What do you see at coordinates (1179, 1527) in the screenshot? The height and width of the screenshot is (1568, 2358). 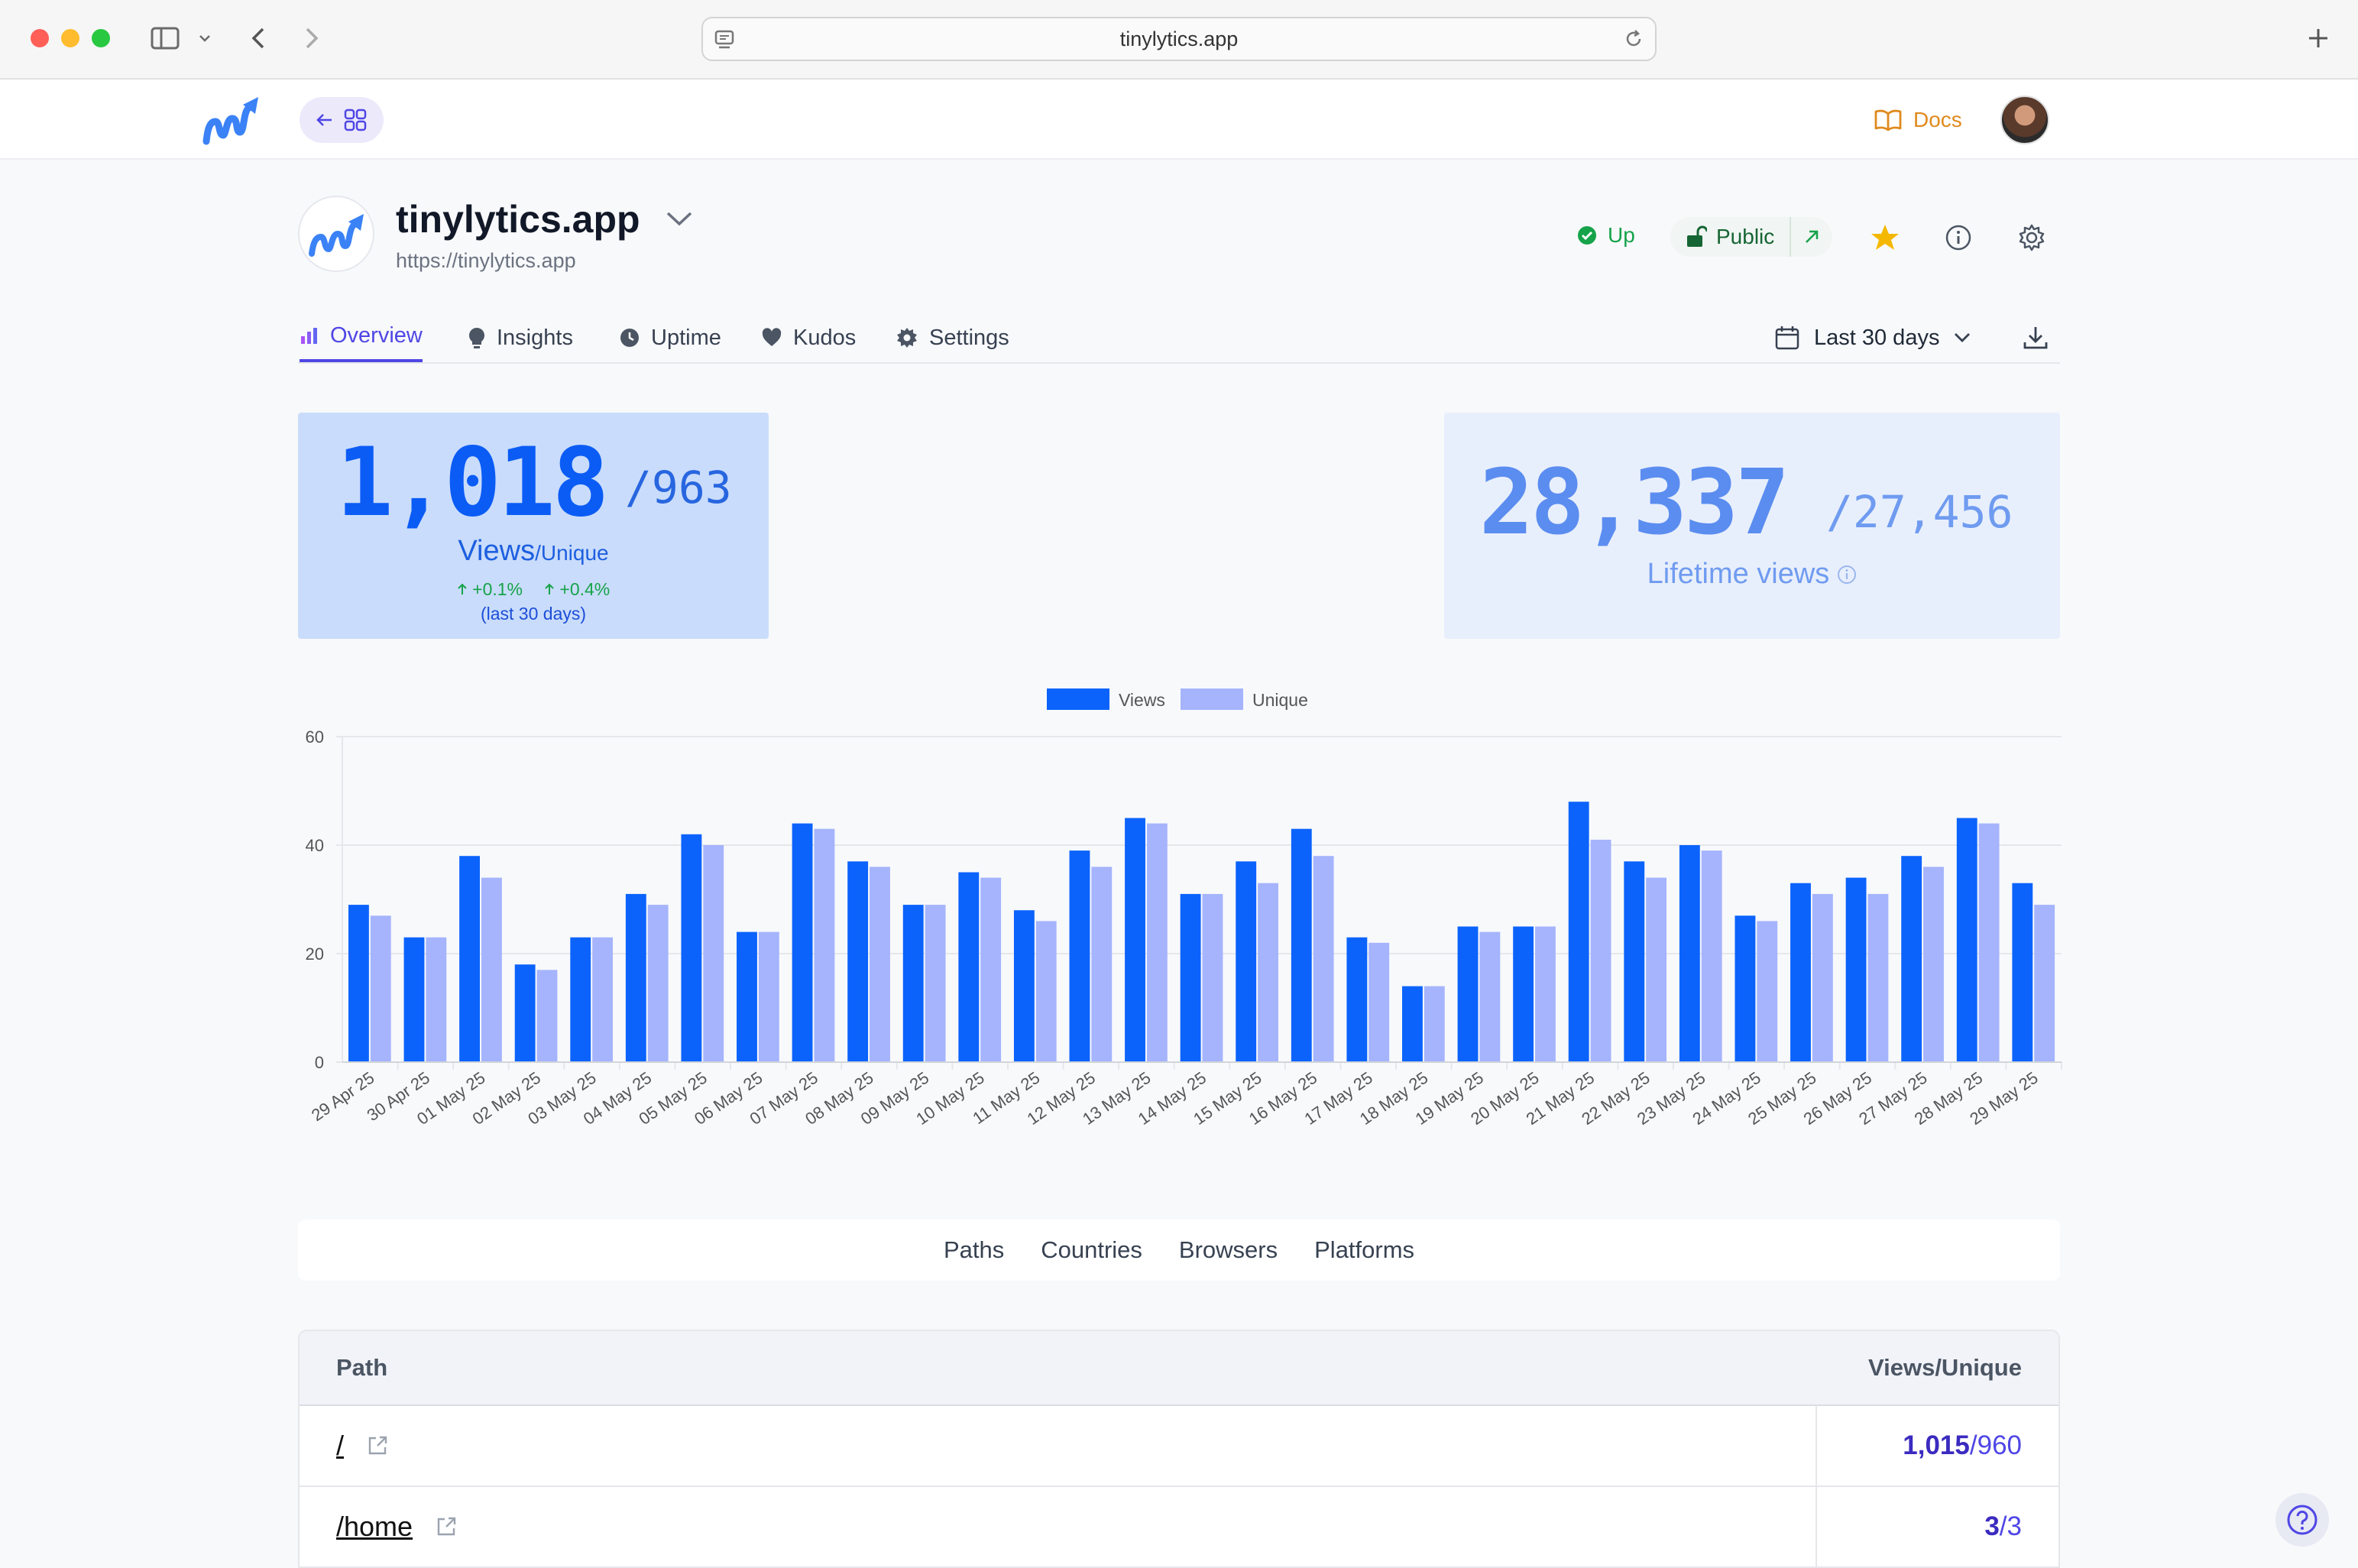 I see `table-row: /home 3/3` at bounding box center [1179, 1527].